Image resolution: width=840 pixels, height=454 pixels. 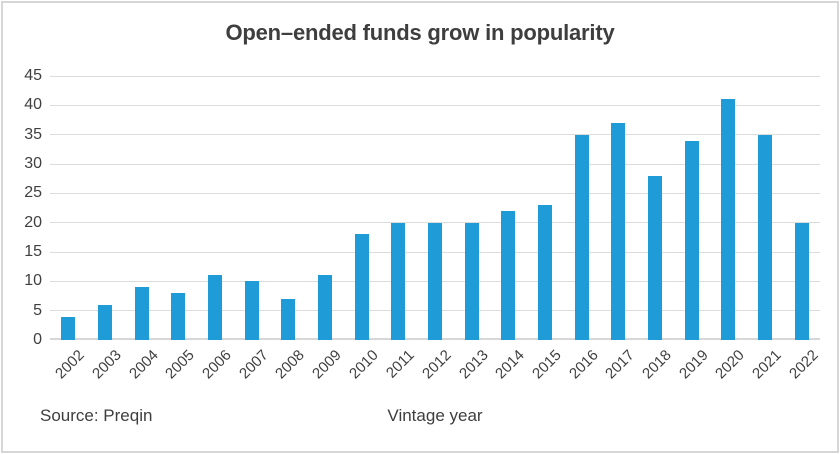 I want to click on bar-2022, so click(x=801, y=281).